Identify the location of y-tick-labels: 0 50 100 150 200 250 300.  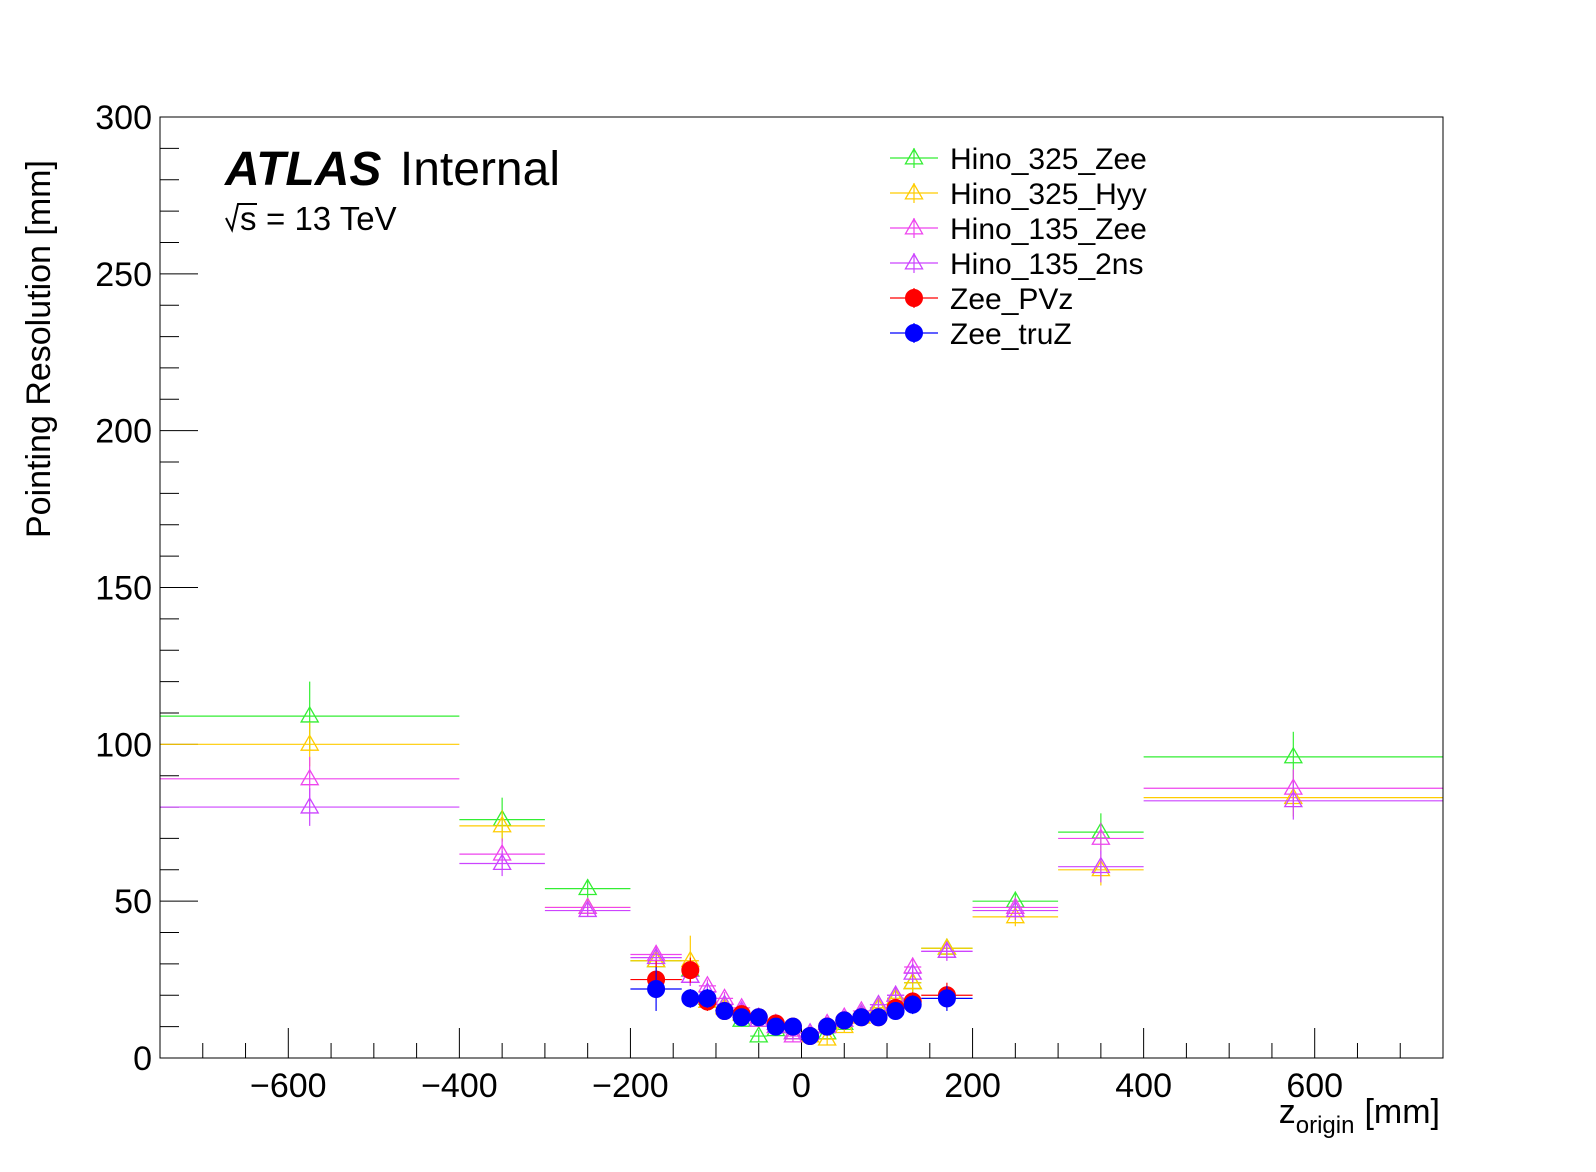
(123, 588).